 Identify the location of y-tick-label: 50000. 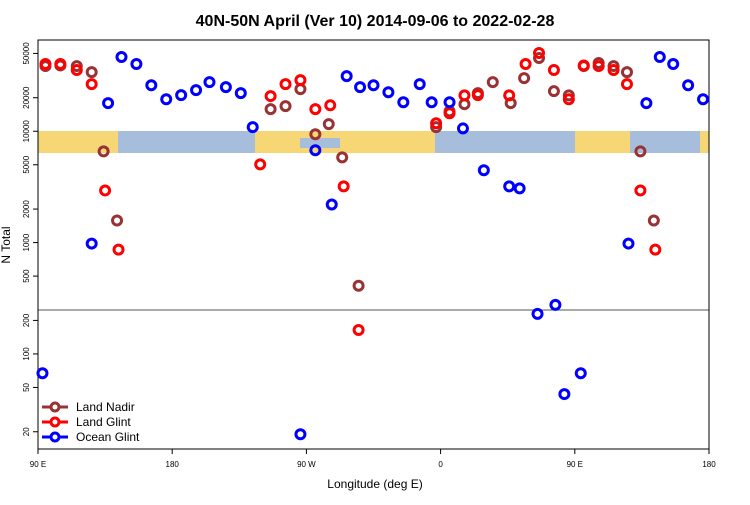
(26, 53).